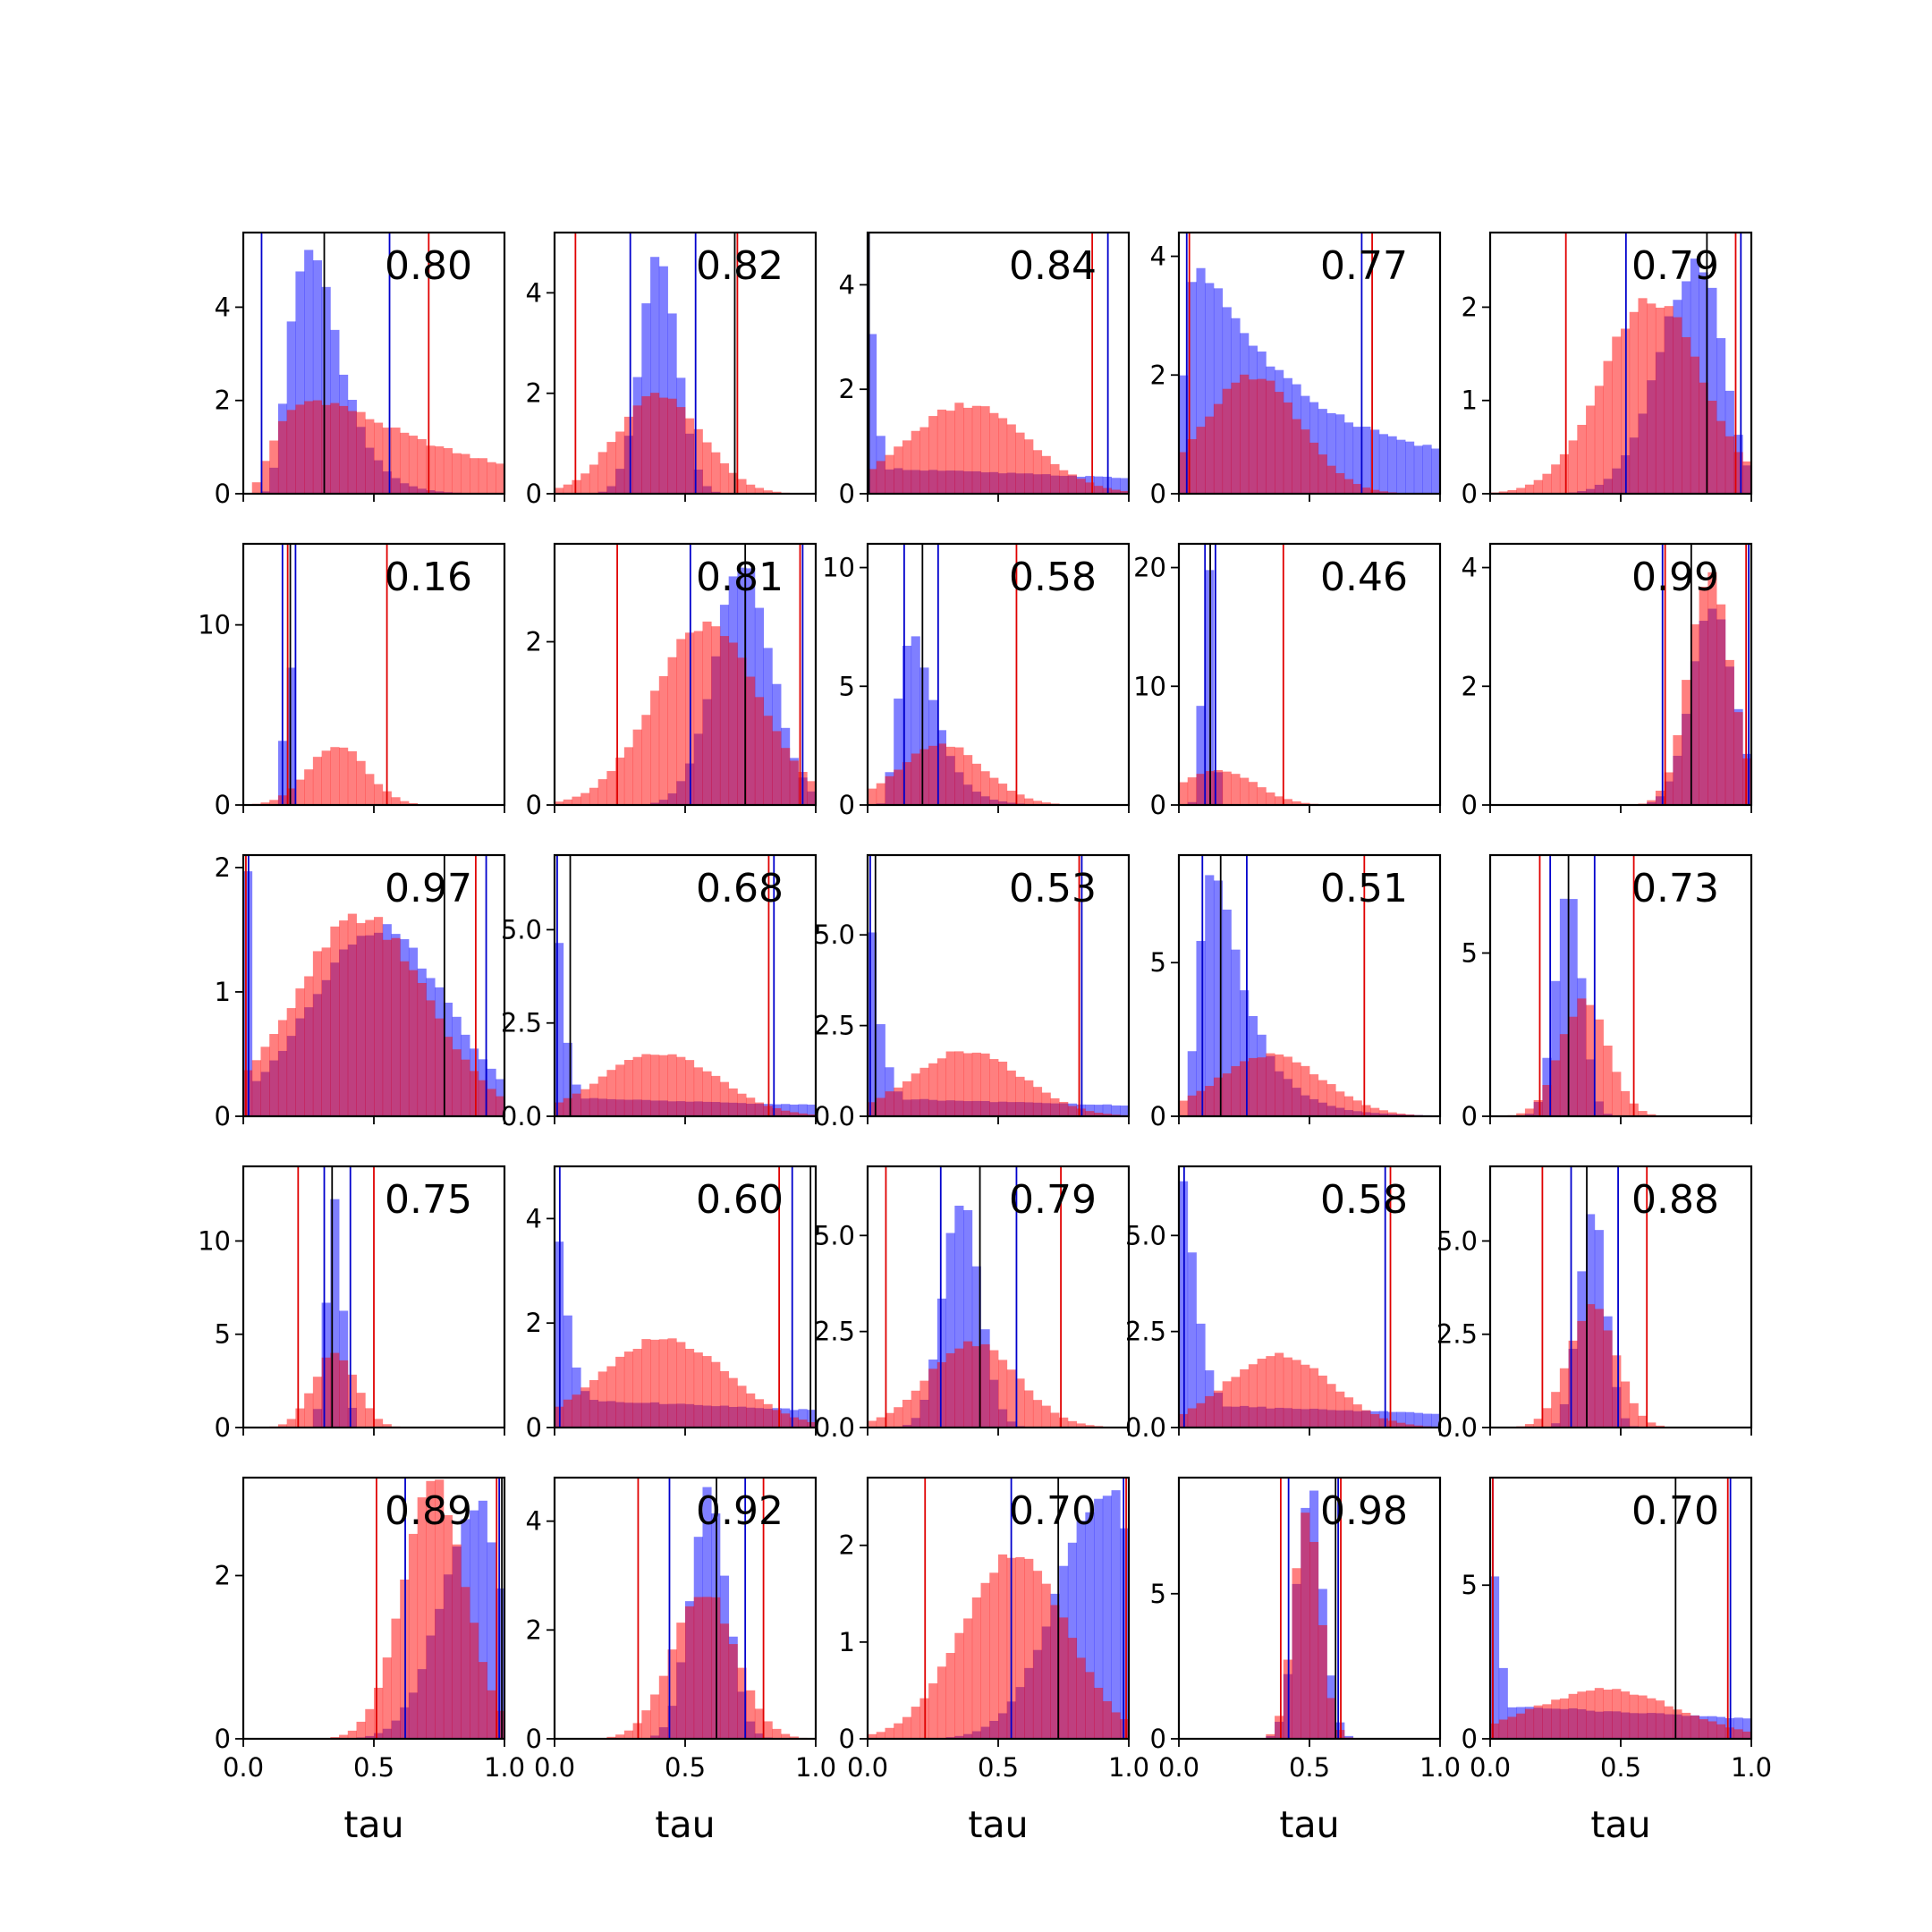 The height and width of the screenshot is (1932, 1932). I want to click on y-tick-label: 2, so click(534, 1323).